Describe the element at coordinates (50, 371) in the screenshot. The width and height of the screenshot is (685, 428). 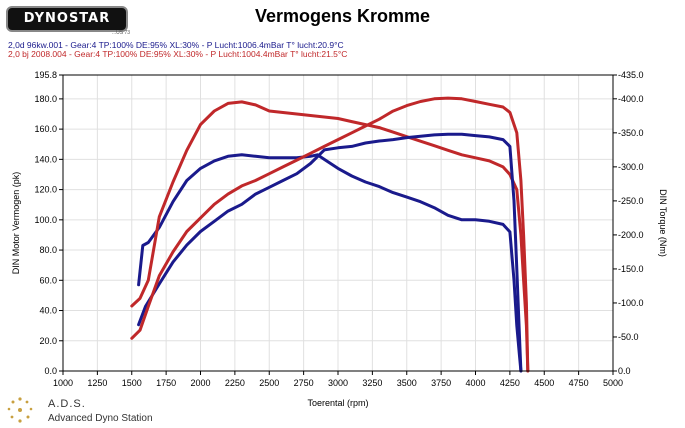
I see `y-tick-label: 0.0` at that location.